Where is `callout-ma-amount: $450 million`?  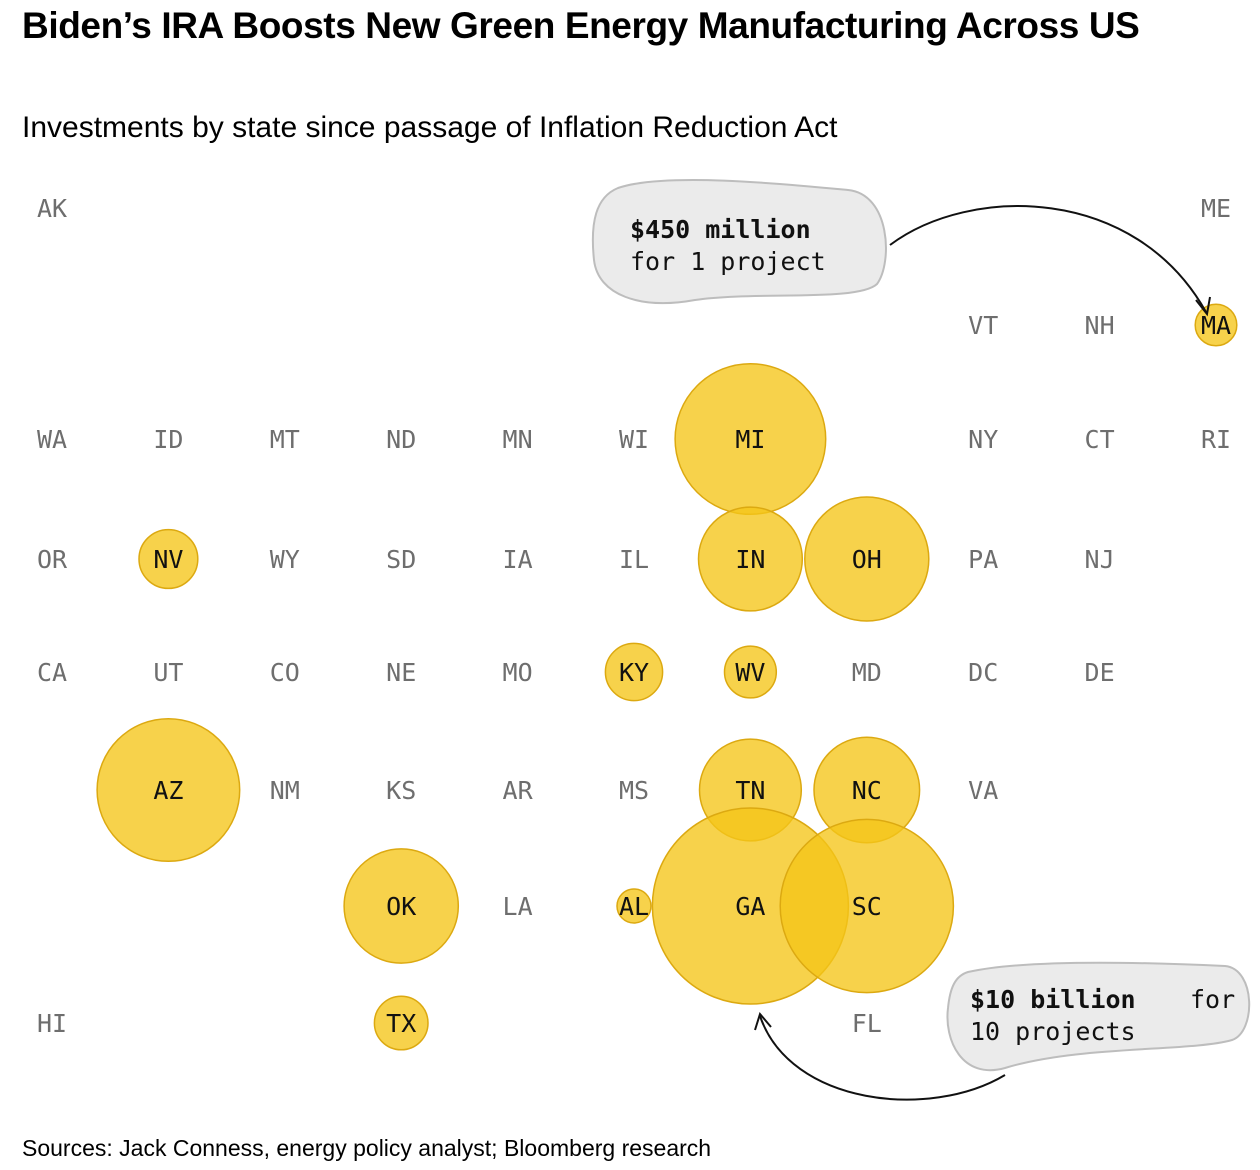 callout-ma-amount: $450 million is located at coordinates (720, 229).